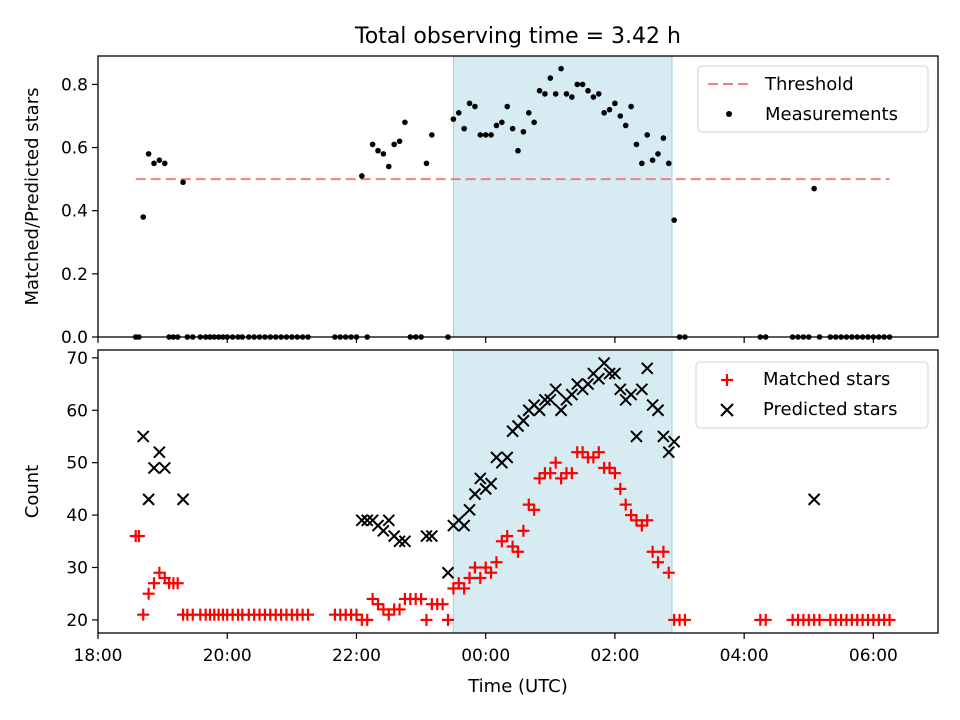 This screenshot has height=720, width=960. I want to click on top-y-tick-label: 0.2, so click(74, 275).